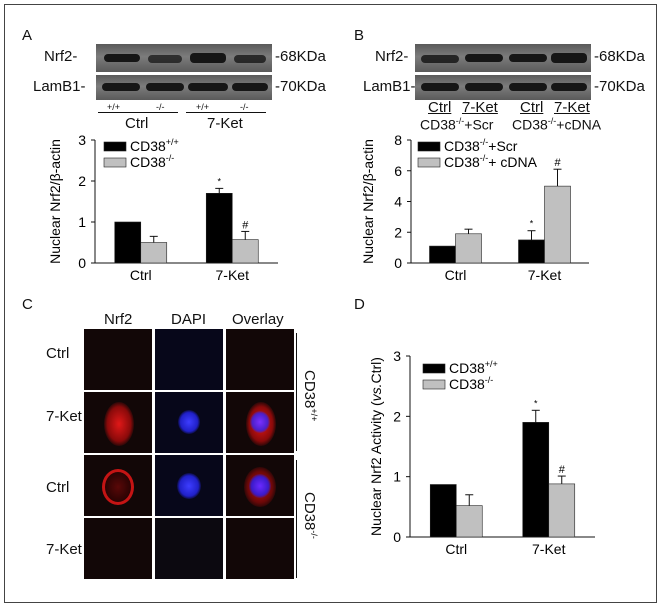 Image resolution: width=663 pixels, height=609 pixels. What do you see at coordinates (82, 181) in the screenshot?
I see `panel-a-y-tick-label: 2` at bounding box center [82, 181].